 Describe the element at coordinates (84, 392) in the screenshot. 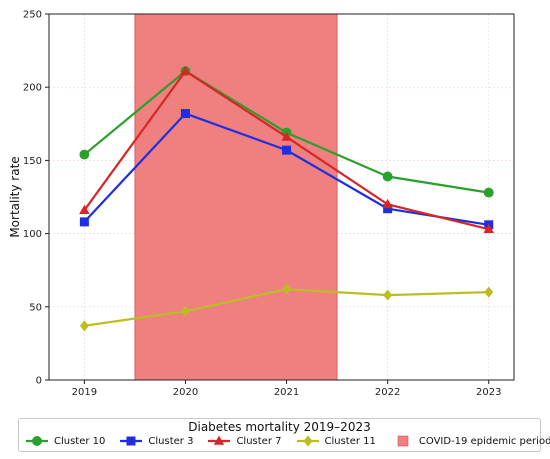

I see `x-tick-label: 2019` at that location.